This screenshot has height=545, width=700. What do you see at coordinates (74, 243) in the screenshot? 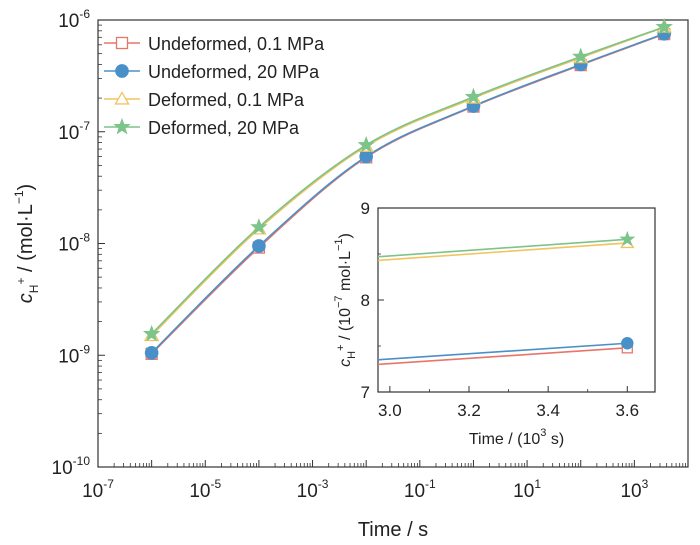
I see `y-tick-label: 10⁻⁸` at bounding box center [74, 243].